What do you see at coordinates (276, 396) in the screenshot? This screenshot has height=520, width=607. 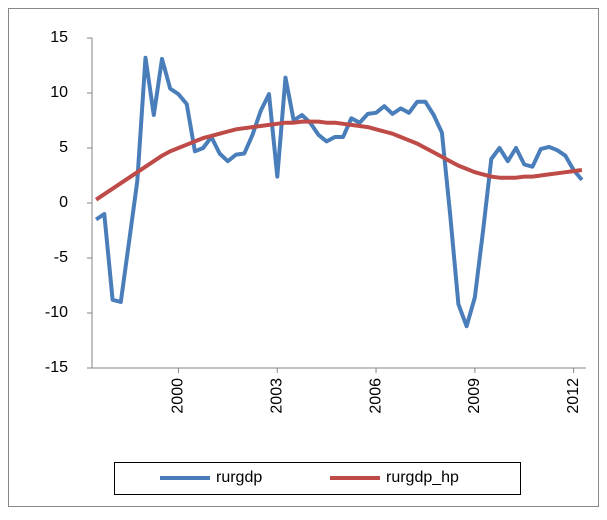 I see `x-tick-label: 2003` at bounding box center [276, 396].